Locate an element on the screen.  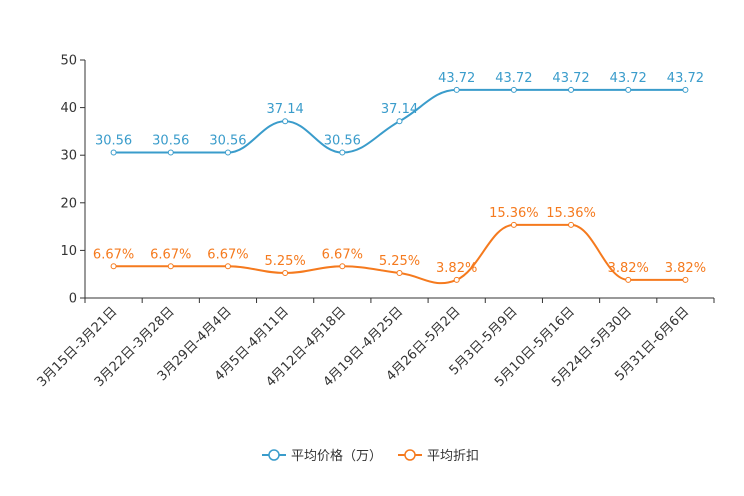
legend: 平均价格（万） 平均折扣 is located at coordinates (370, 456).